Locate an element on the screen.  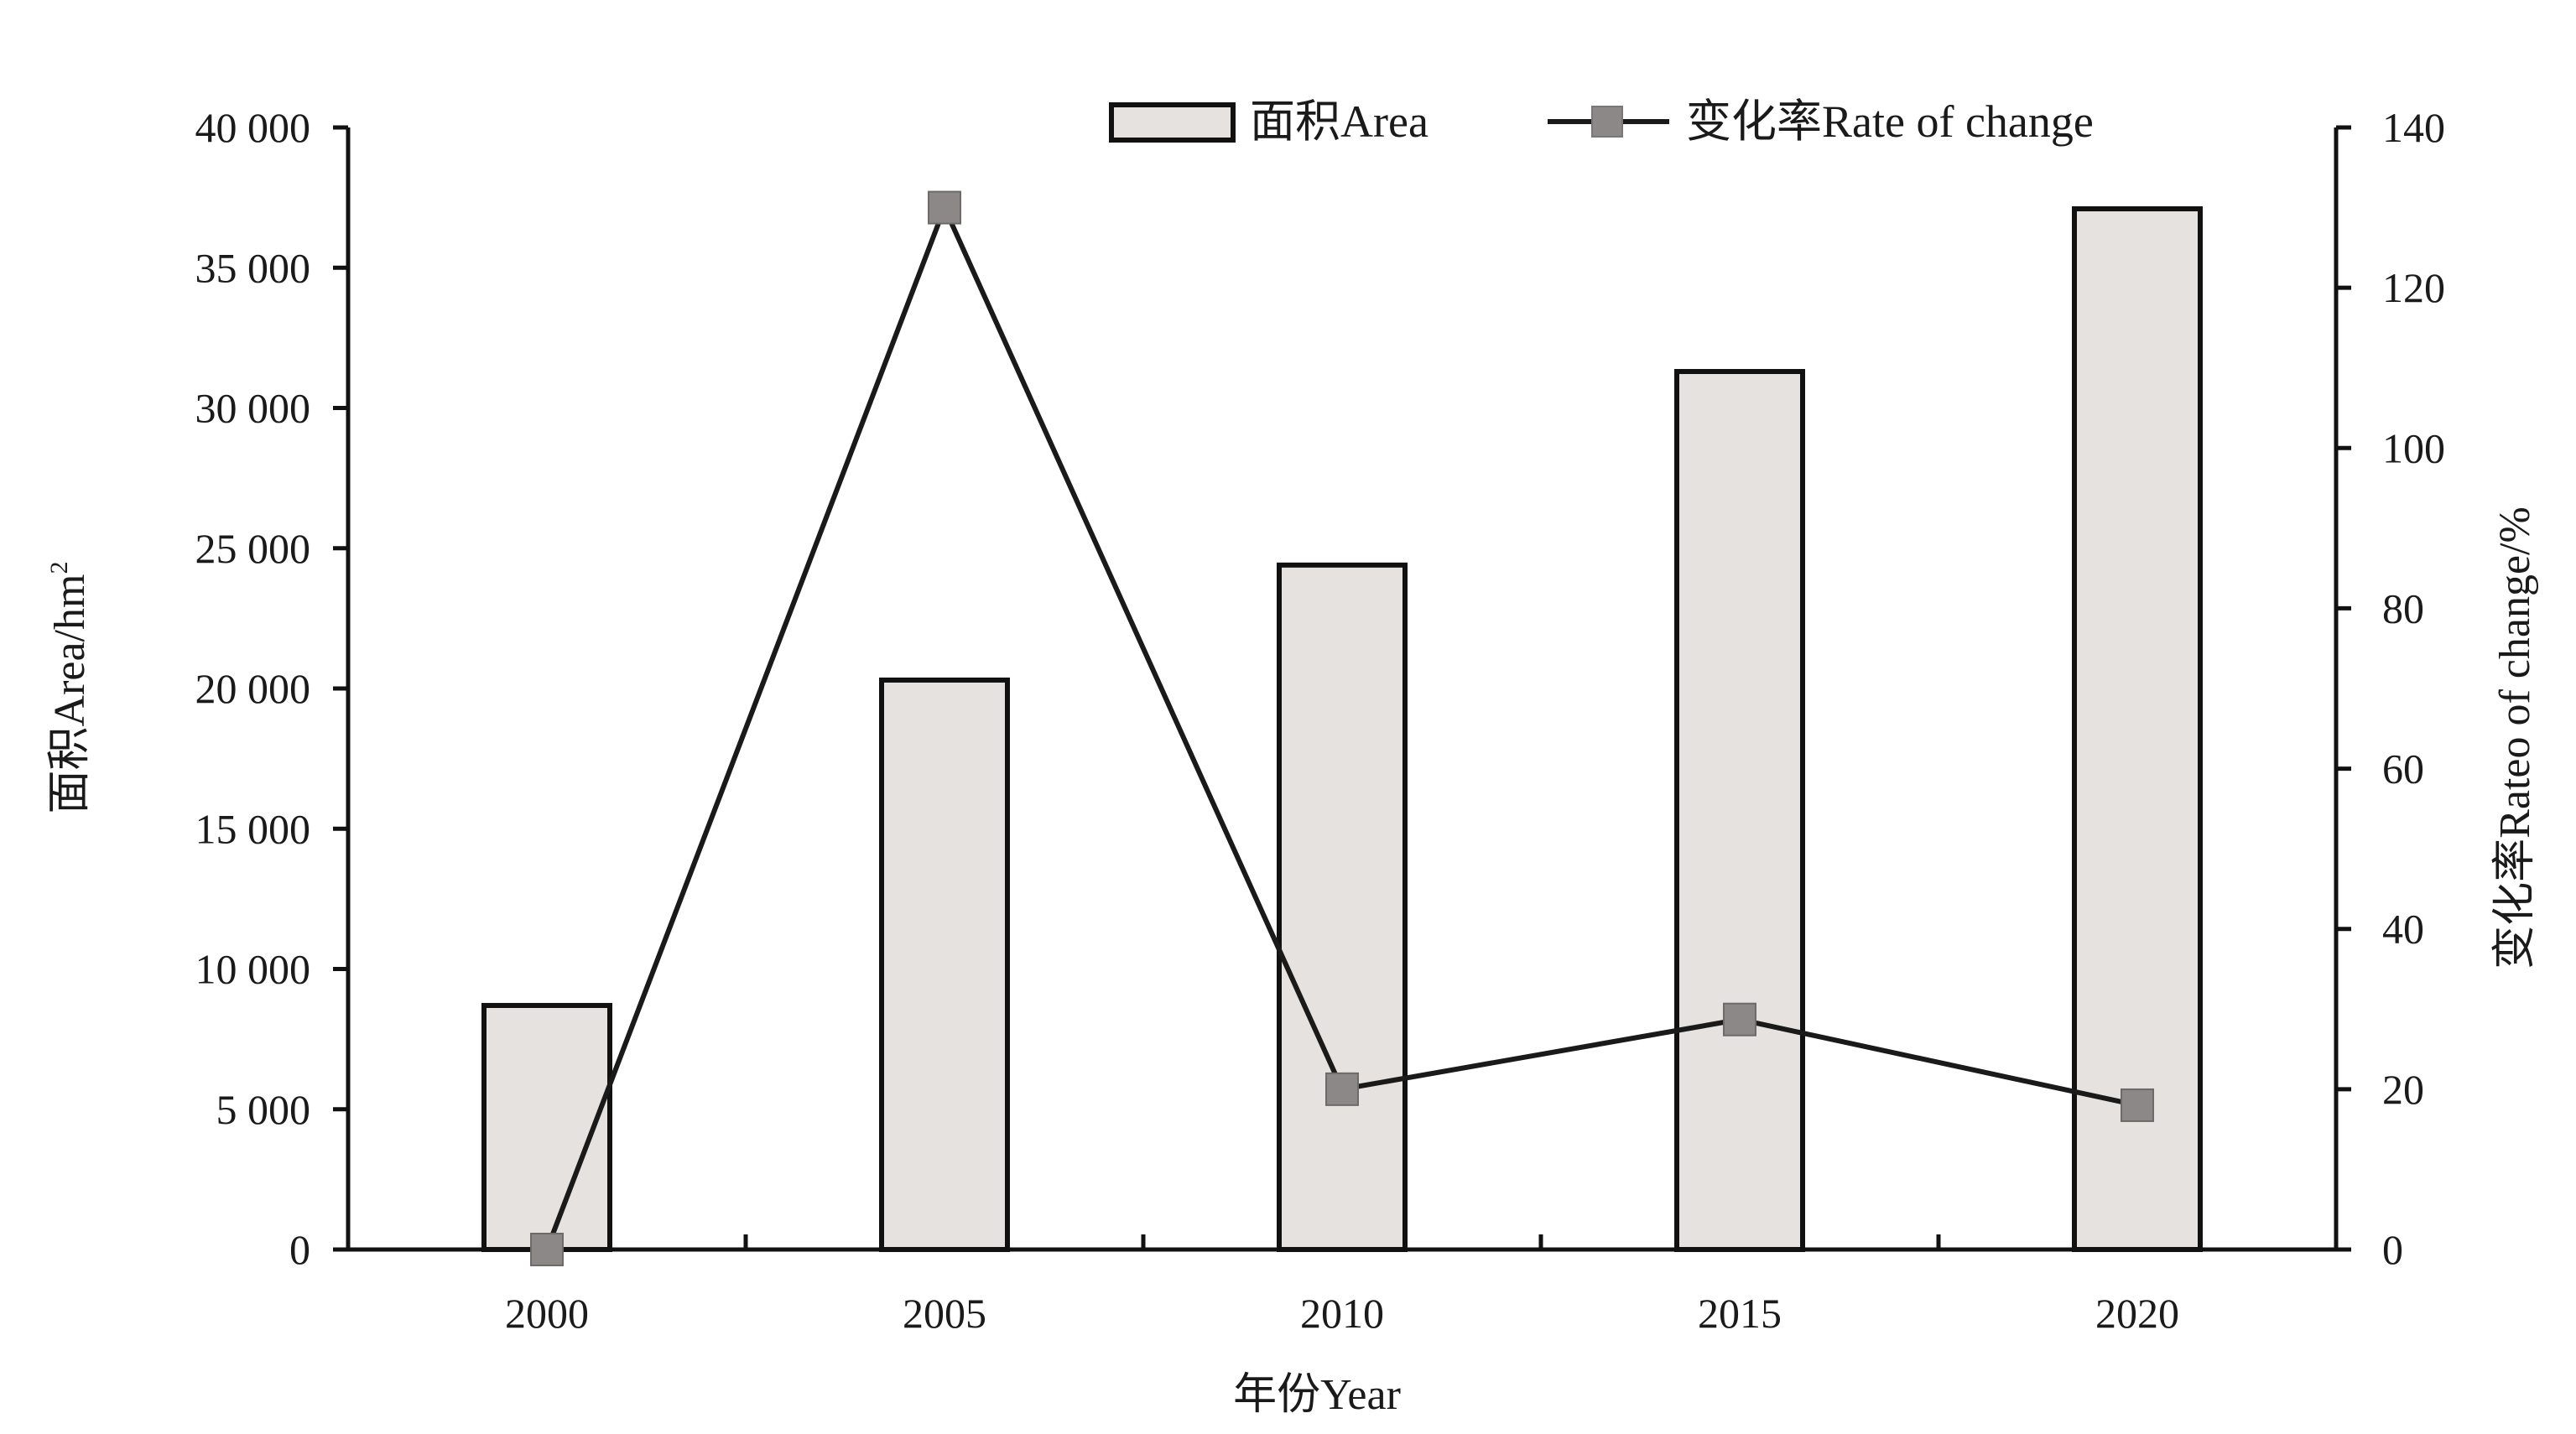
y-tick-label: 5 000 is located at coordinates (263, 1109).